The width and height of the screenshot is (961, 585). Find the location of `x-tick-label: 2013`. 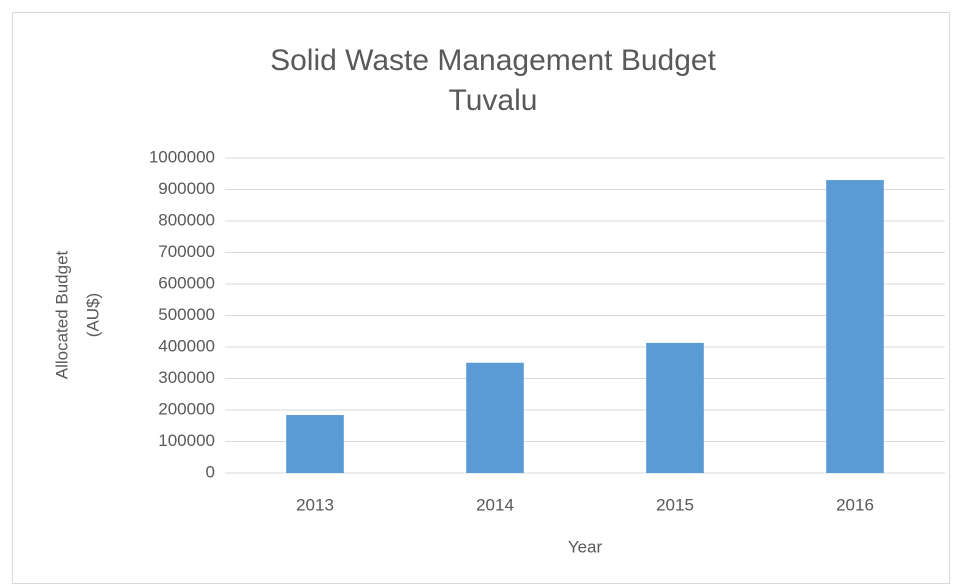

x-tick-label: 2013 is located at coordinates (315, 504).